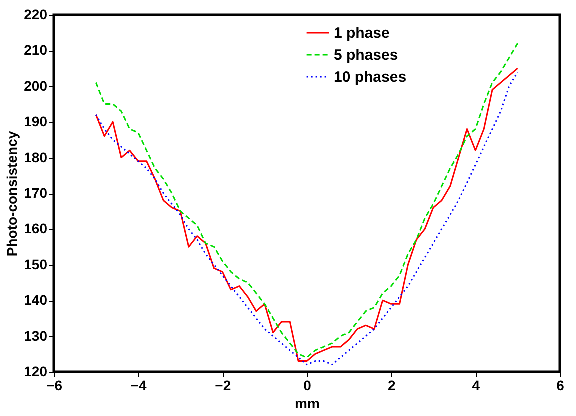  What do you see at coordinates (36, 14) in the screenshot?
I see `y-tick-label: 220` at bounding box center [36, 14].